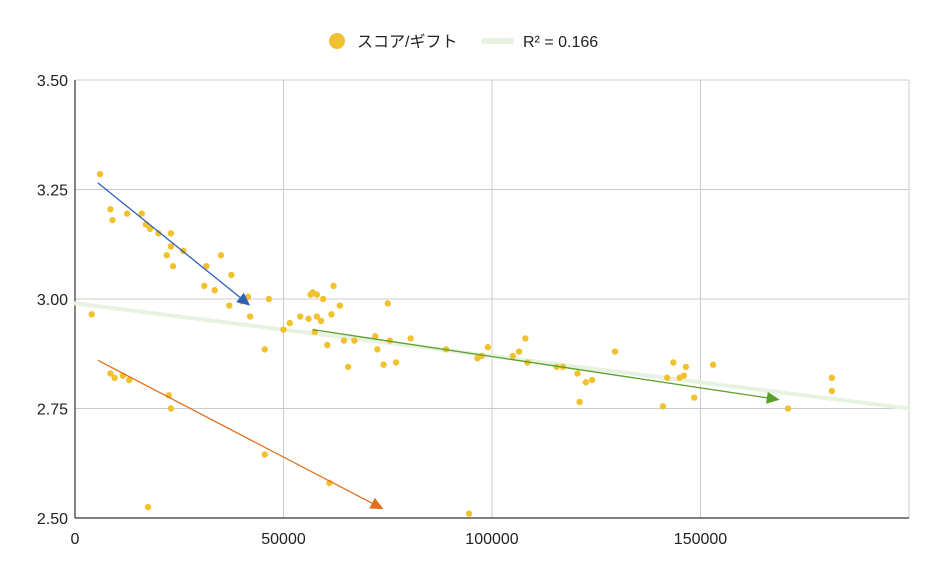 This screenshot has width=938, height=584. Describe the element at coordinates (52, 191) in the screenshot. I see `y-tick-label: 3.25` at that location.